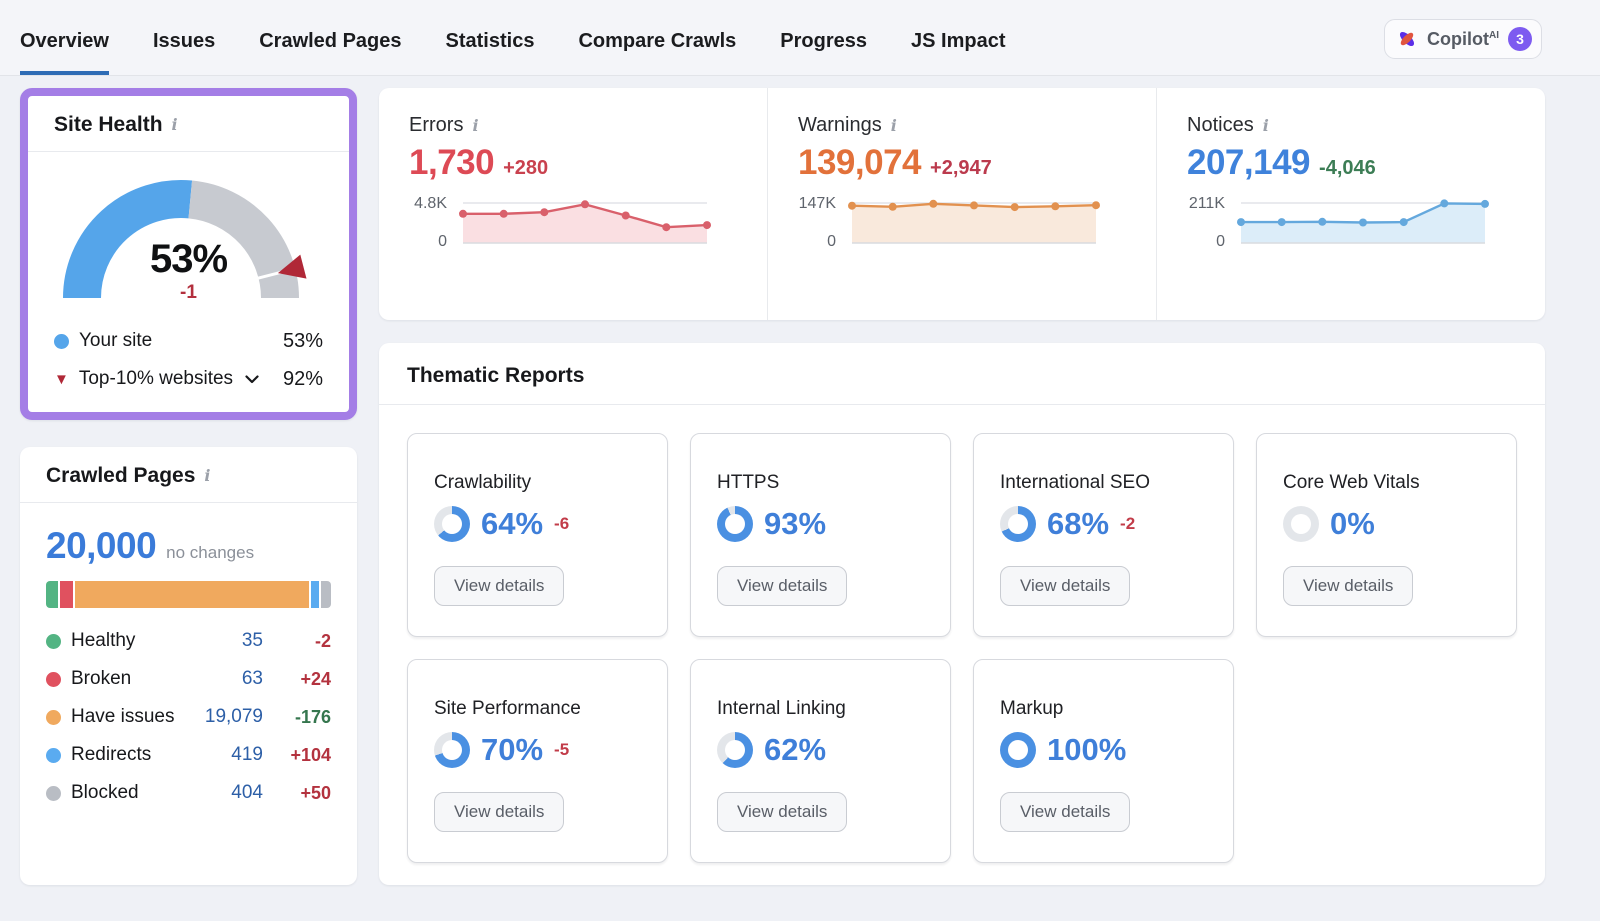  I want to click on card-title: Site Performance, so click(507, 708).